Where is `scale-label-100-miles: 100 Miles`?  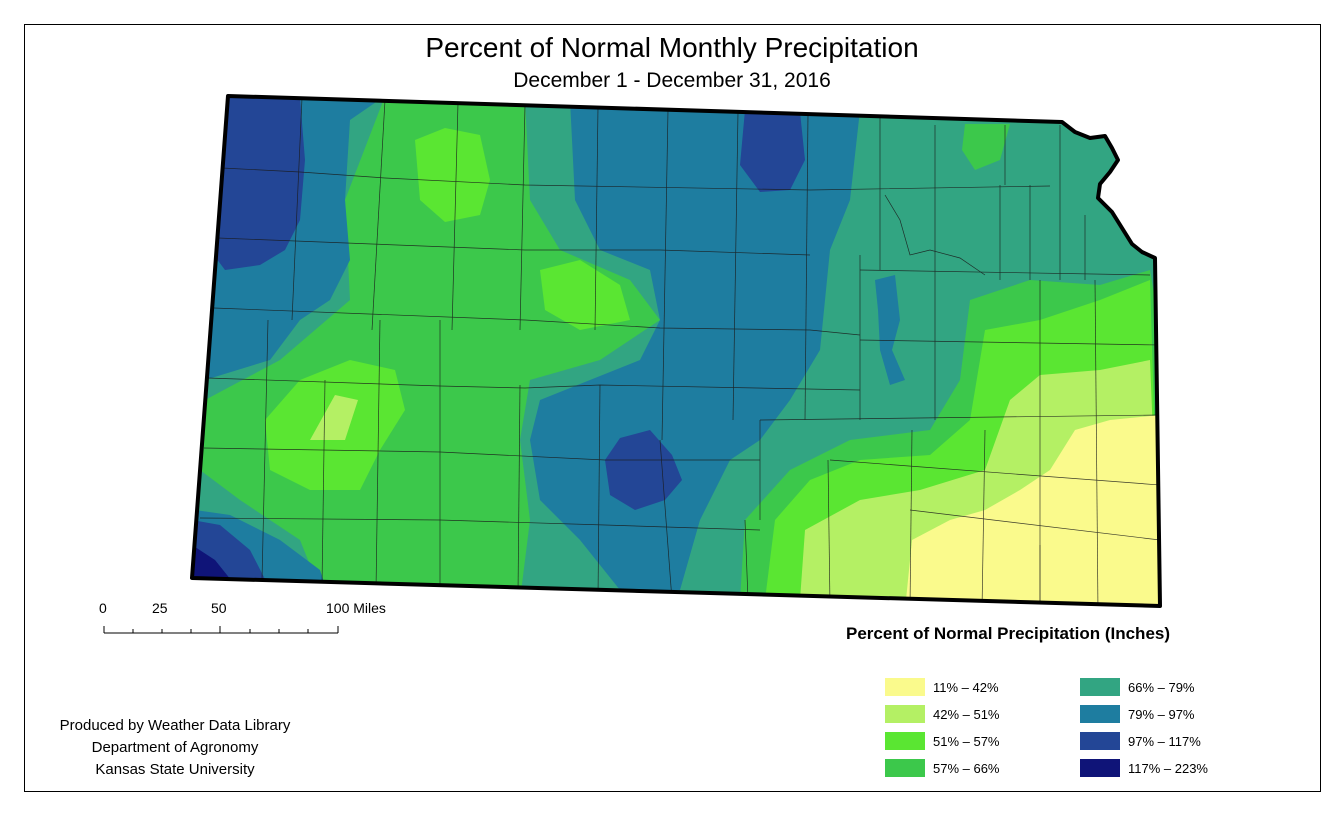 scale-label-100-miles: 100 Miles is located at coordinates (356, 608).